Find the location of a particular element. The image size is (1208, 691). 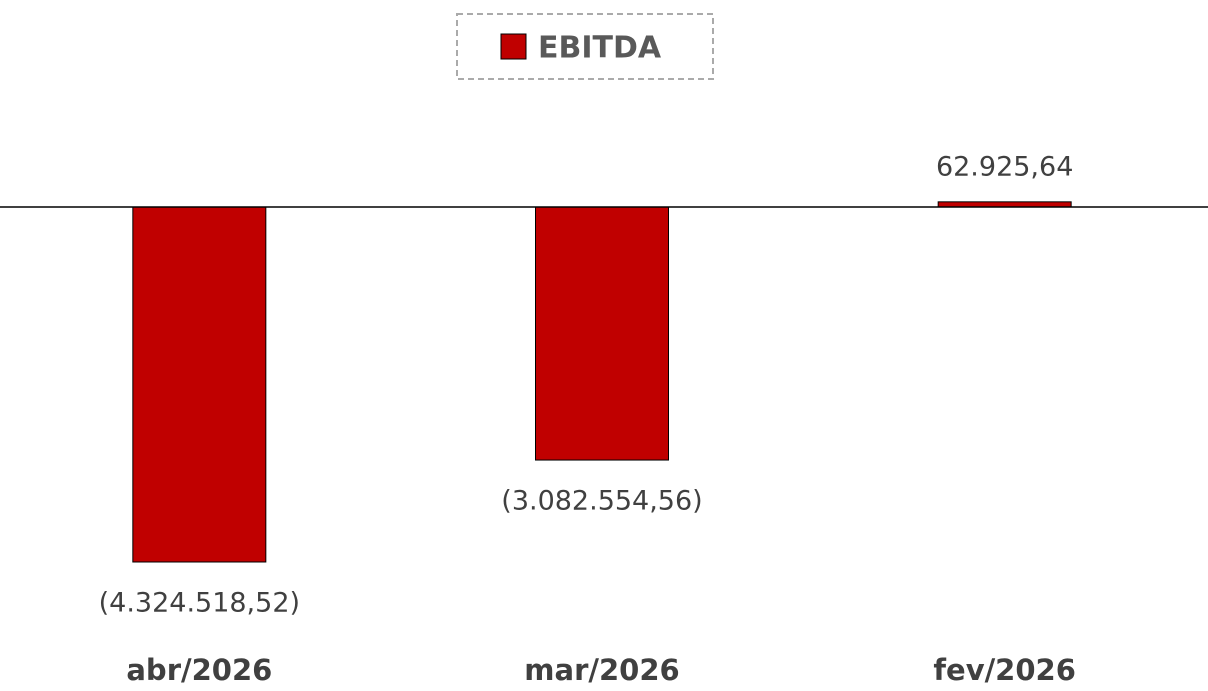

legend-label: EBITDA is located at coordinates (600, 48).